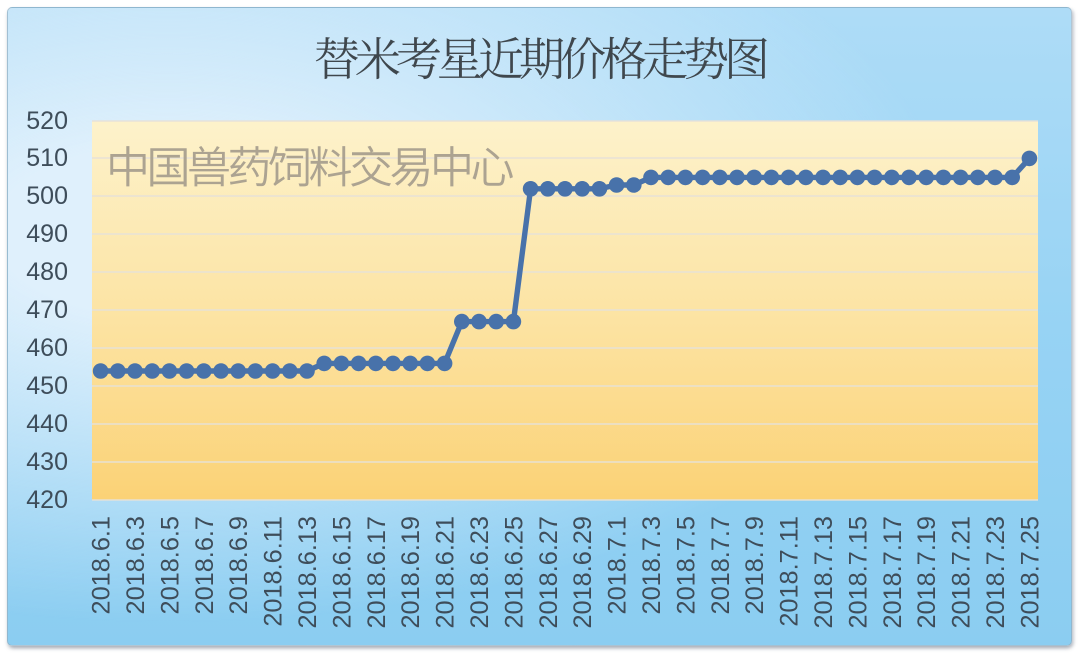  What do you see at coordinates (721, 565) in the screenshot?
I see `svg-text: 2018.7.7` at bounding box center [721, 565].